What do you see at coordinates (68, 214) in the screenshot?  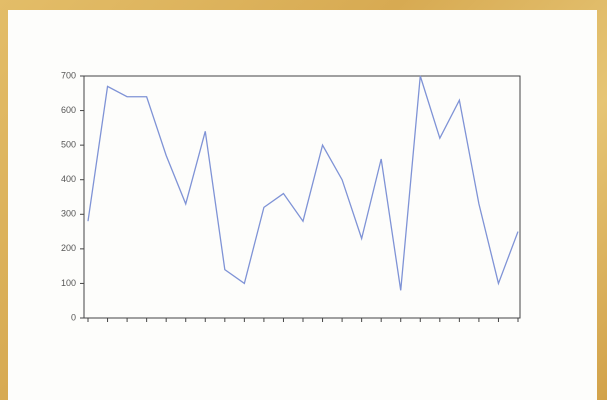 I see `y-tick-label: 300` at bounding box center [68, 214].